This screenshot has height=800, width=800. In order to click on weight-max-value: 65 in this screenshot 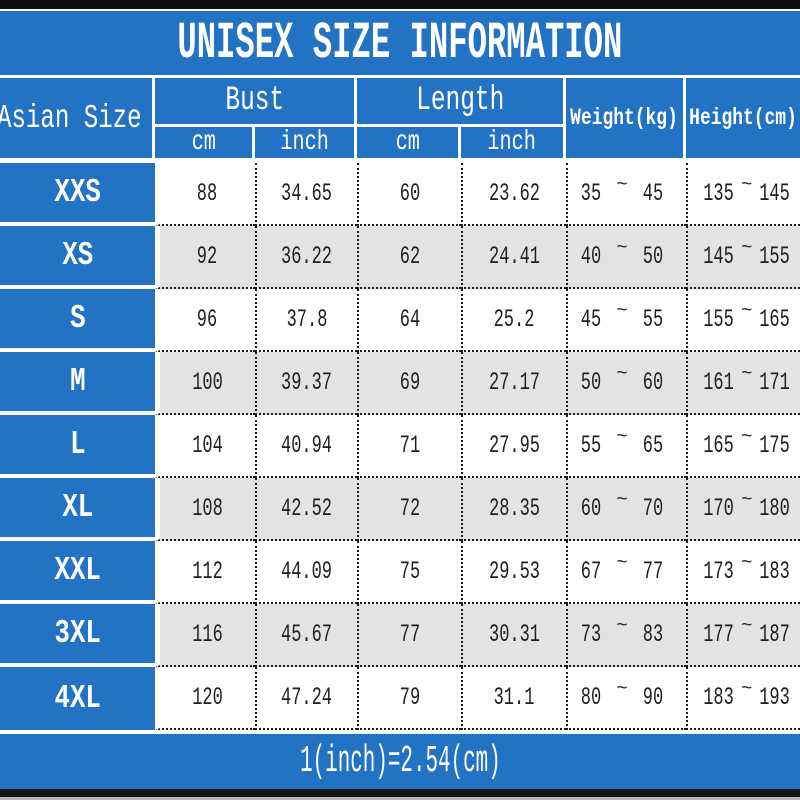, I will do `click(653, 445)`.